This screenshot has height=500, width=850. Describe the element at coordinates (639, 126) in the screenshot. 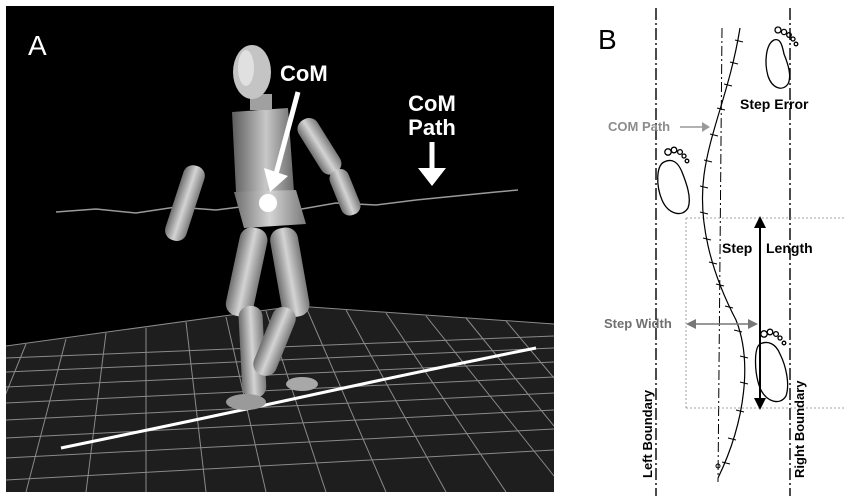

I see `com-path-label-b: COM Path` at that location.